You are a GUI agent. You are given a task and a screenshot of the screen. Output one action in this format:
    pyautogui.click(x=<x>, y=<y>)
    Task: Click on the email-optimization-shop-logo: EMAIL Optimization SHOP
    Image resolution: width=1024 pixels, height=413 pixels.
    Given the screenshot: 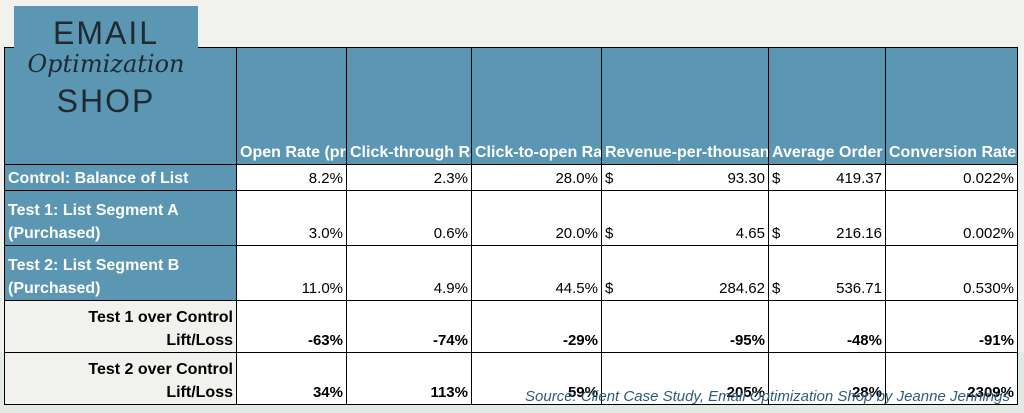 What is the action you would take?
    pyautogui.click(x=106, y=69)
    